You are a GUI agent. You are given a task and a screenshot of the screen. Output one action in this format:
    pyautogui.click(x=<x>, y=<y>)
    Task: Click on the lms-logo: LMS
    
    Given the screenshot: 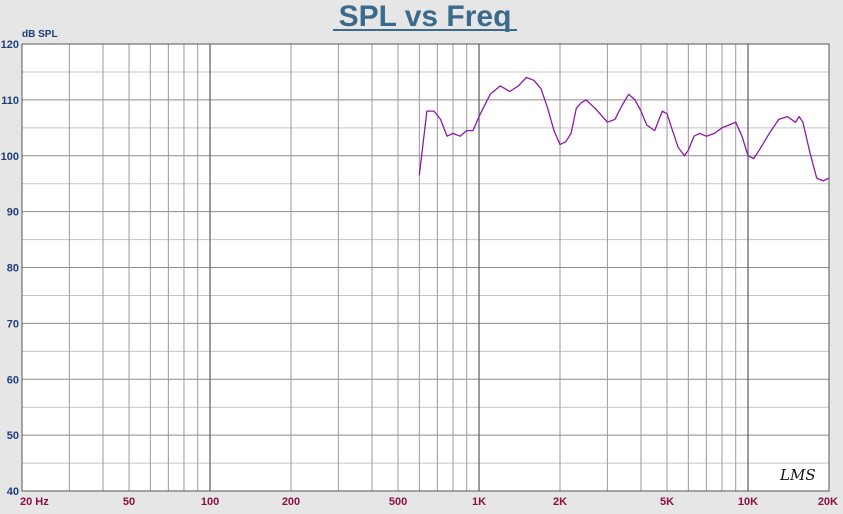 What is the action you would take?
    pyautogui.click(x=797, y=475)
    